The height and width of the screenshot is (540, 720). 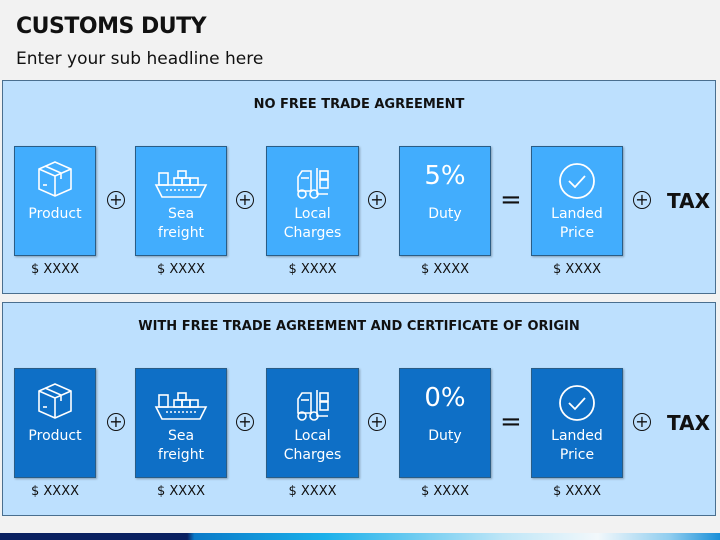 I want to click on page-title: CUSTOMS DUTY, so click(x=111, y=26).